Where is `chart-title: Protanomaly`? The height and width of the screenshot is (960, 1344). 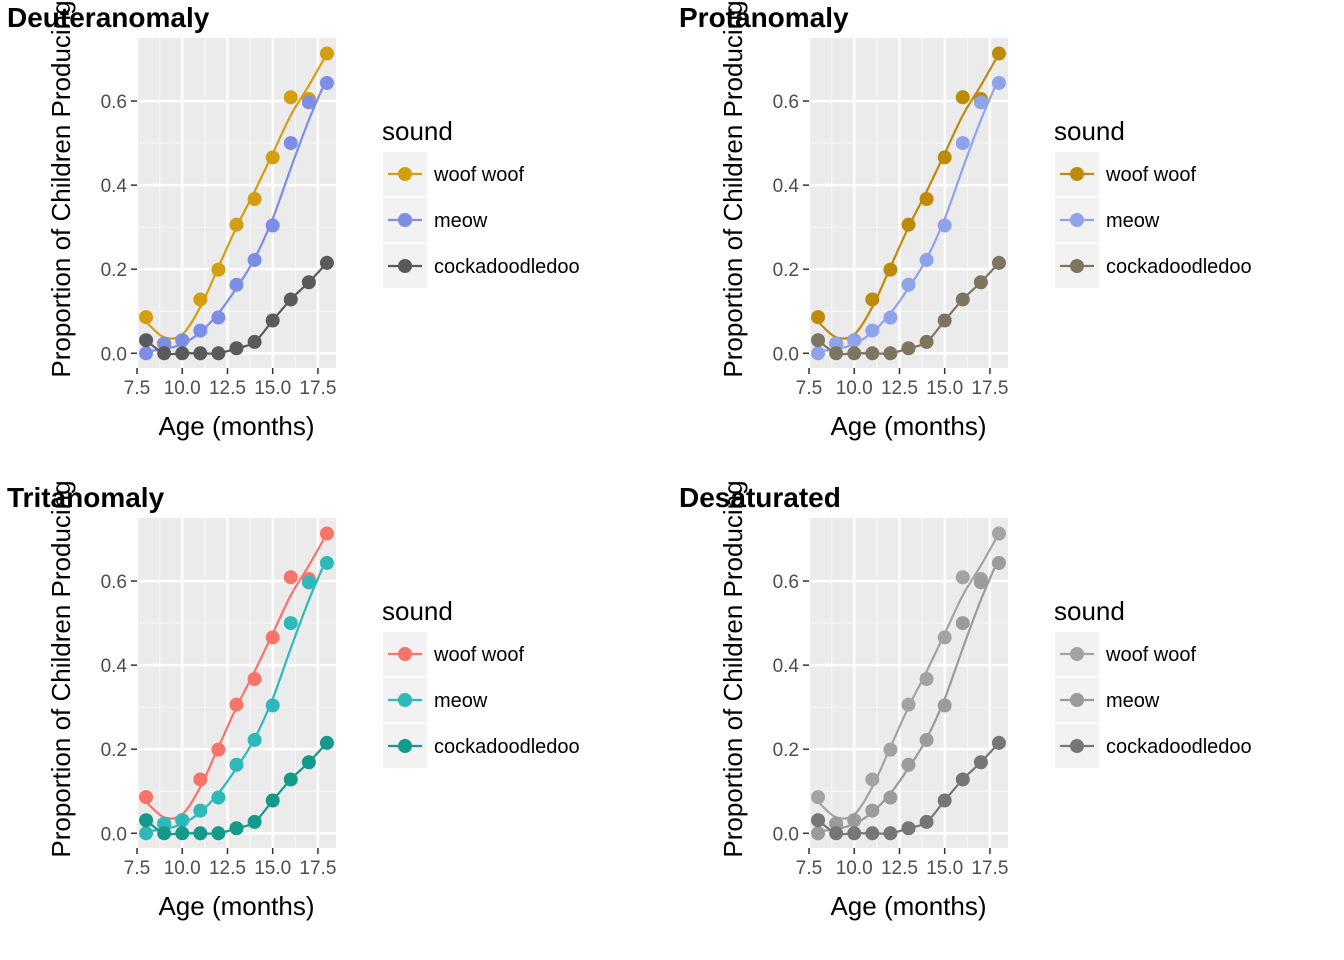 chart-title: Protanomaly is located at coordinates (764, 17).